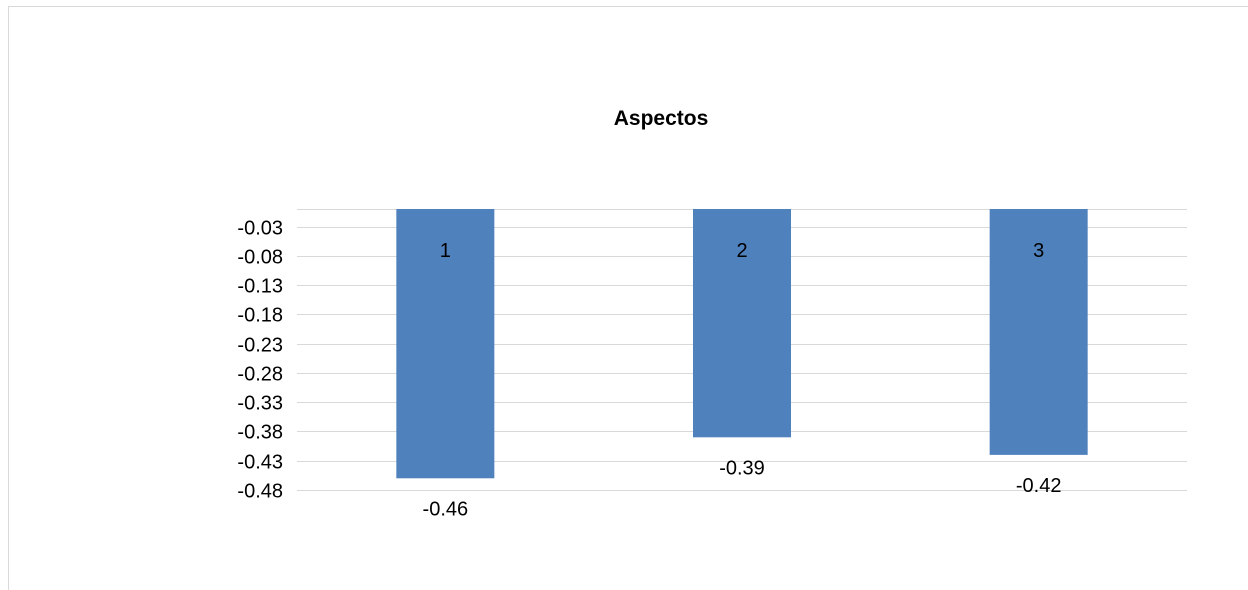 The image size is (1248, 590). What do you see at coordinates (260, 346) in the screenshot?
I see `y-tick-label: -0.23` at bounding box center [260, 346].